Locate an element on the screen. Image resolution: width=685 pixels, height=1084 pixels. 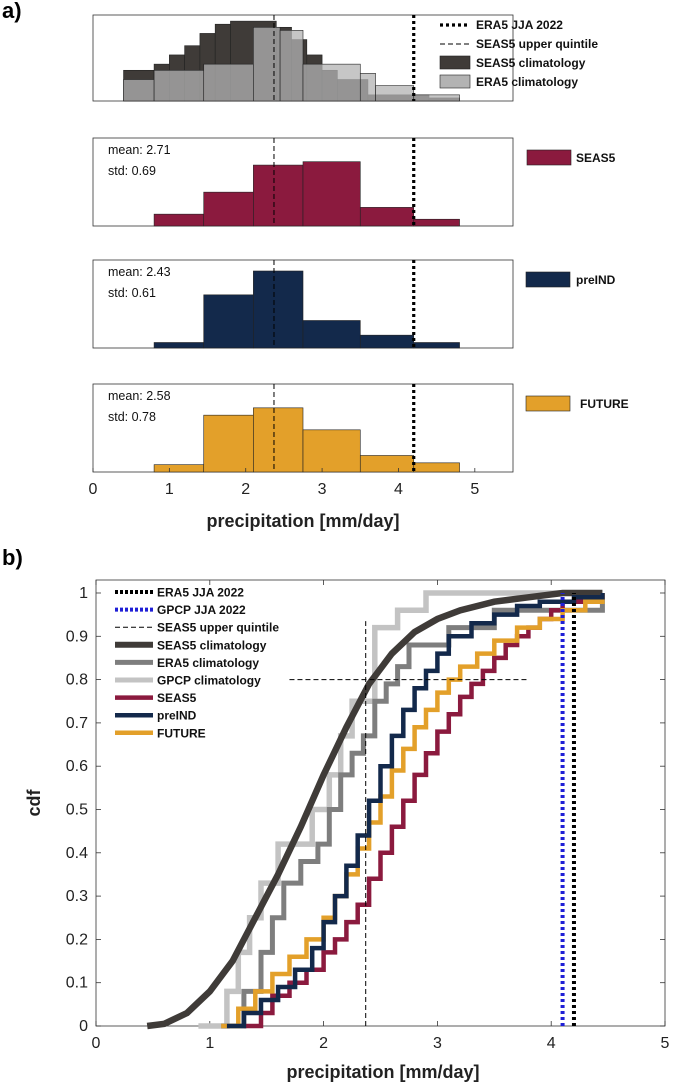
cdf-legend-label-future: FUTURE is located at coordinates (181, 733).